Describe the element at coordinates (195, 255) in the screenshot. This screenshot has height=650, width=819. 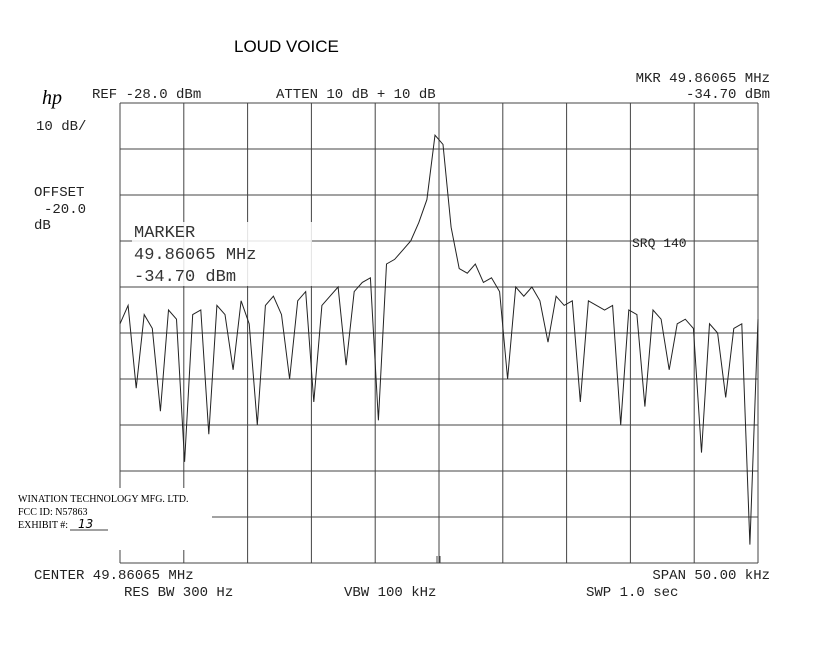
I see `marker-frequency-box: 49.86065 MHz` at that location.